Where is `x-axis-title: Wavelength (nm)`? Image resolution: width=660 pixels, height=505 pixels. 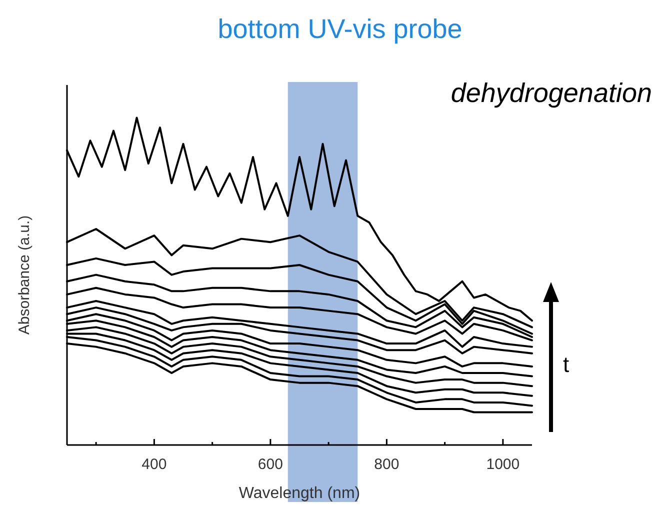
x-axis-title: Wavelength (nm) is located at coordinates (299, 493).